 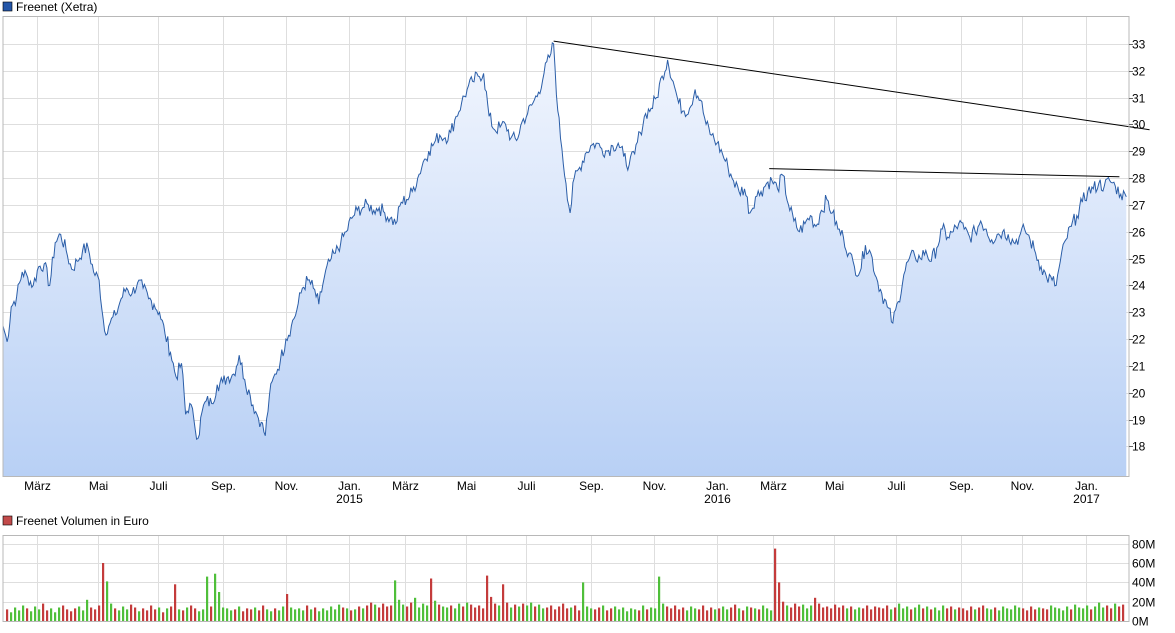 What do you see at coordinates (223, 486) in the screenshot?
I see `month-tick-label: Sep.` at bounding box center [223, 486].